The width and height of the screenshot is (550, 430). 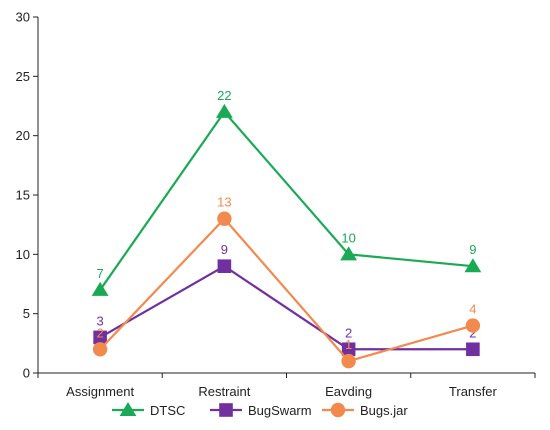 I want to click on y-tick-label: 15, so click(x=23, y=195).